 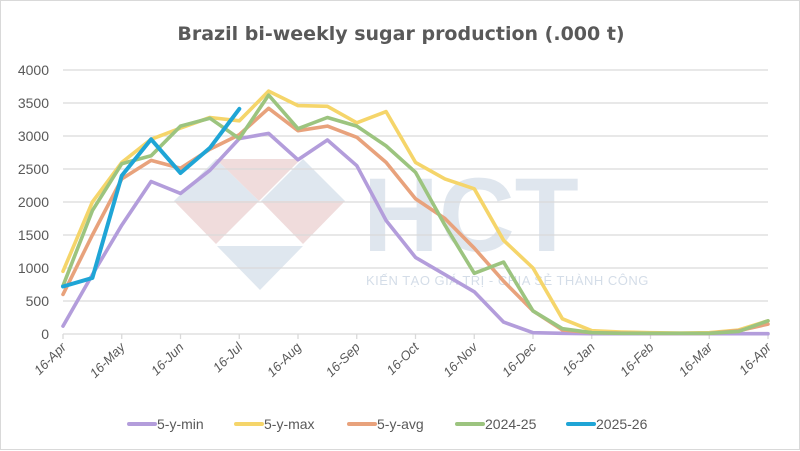 What do you see at coordinates (511, 424) in the screenshot?
I see `legend-label: 2024-25` at bounding box center [511, 424].